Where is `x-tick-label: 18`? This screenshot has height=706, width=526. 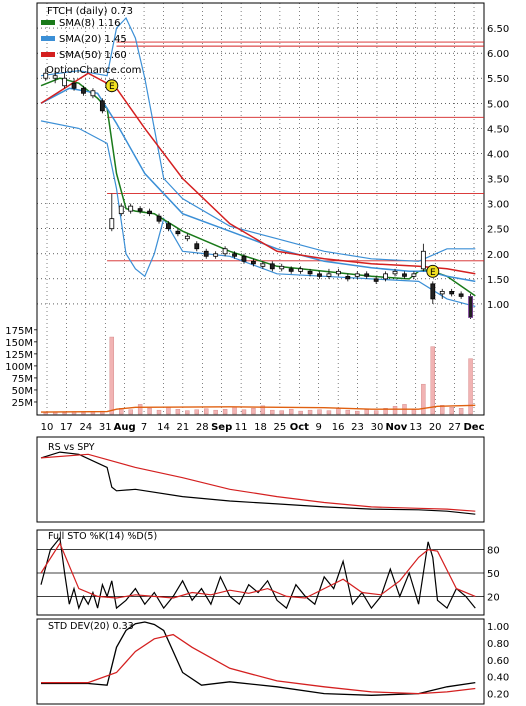
x-tick-label: 18 is located at coordinates (260, 427).